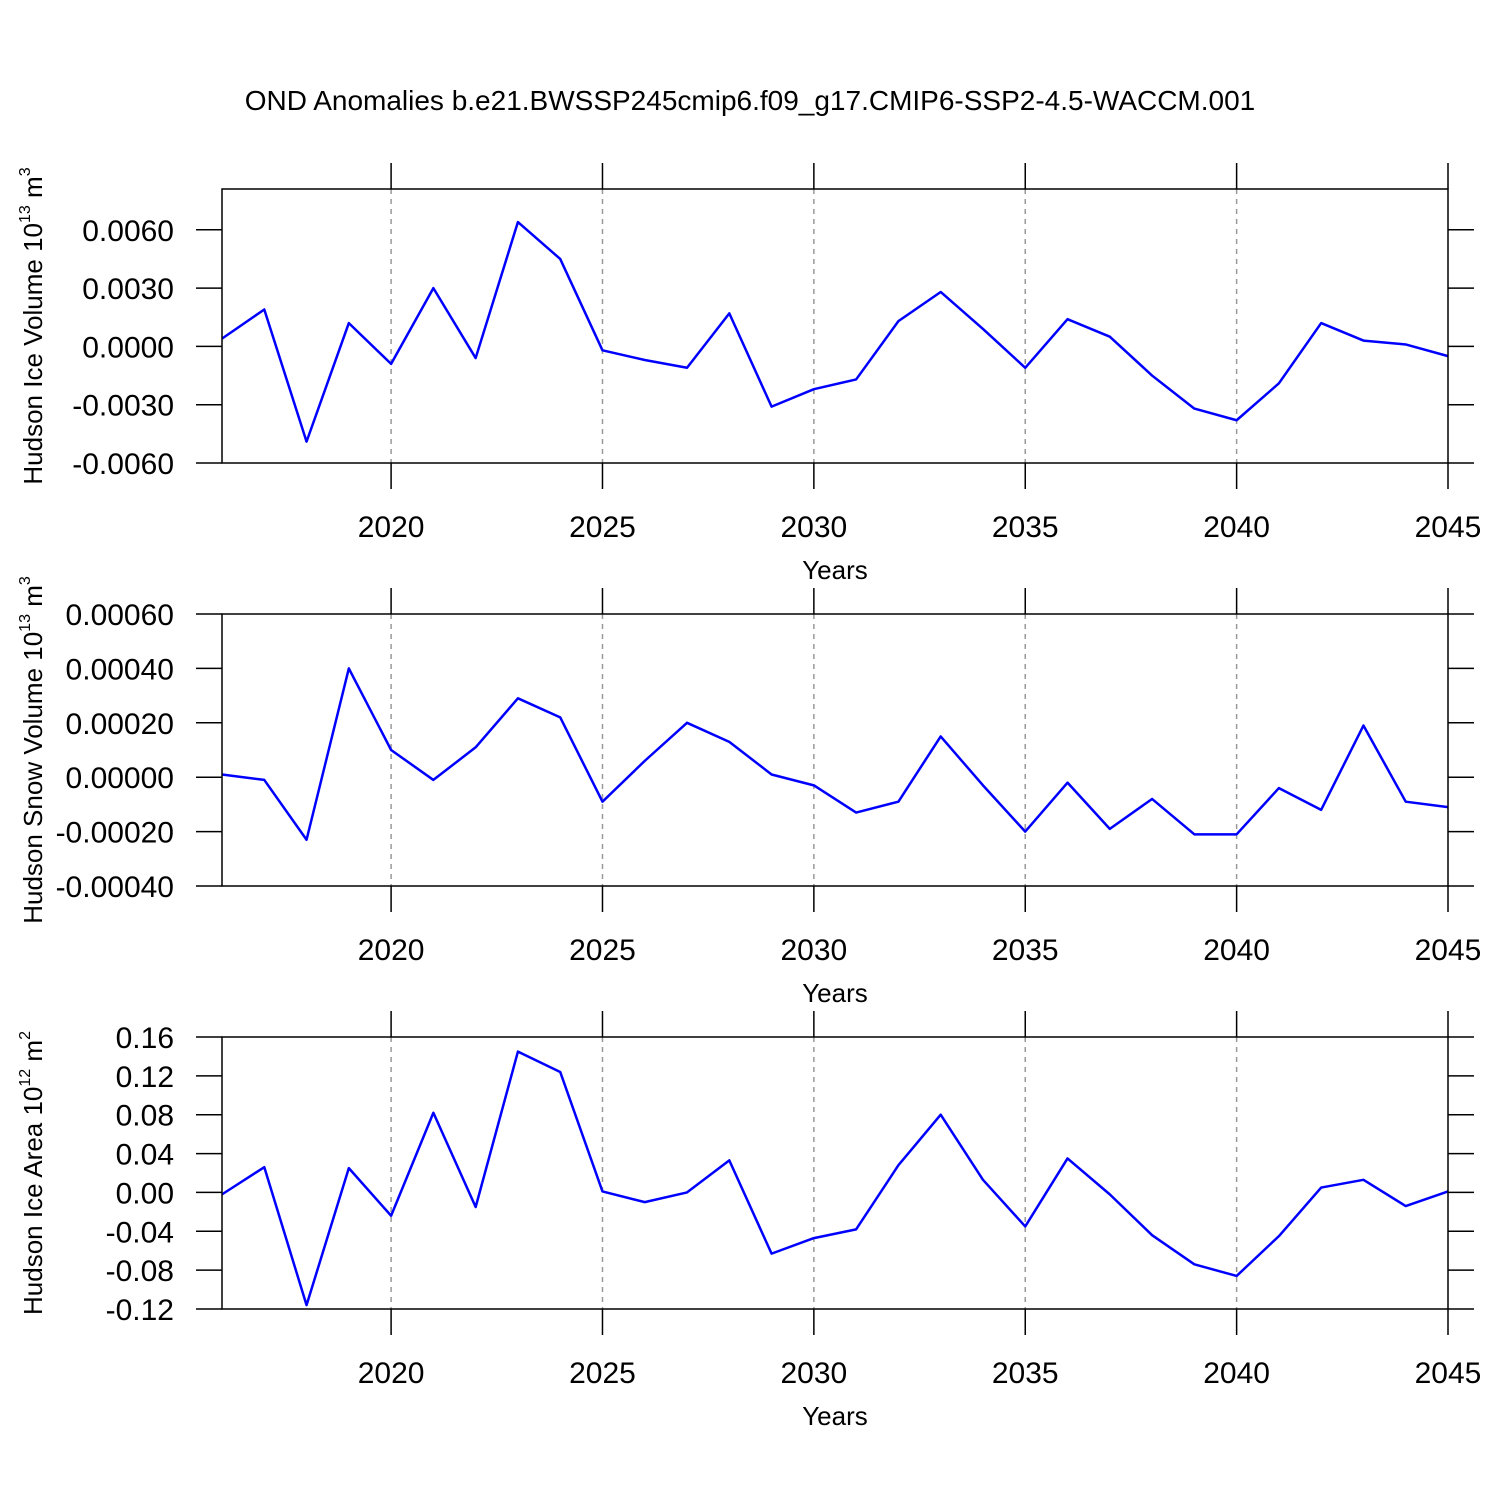 The image size is (1500, 1505). I want to click on y-tick-label: -0.00040, so click(115, 887).